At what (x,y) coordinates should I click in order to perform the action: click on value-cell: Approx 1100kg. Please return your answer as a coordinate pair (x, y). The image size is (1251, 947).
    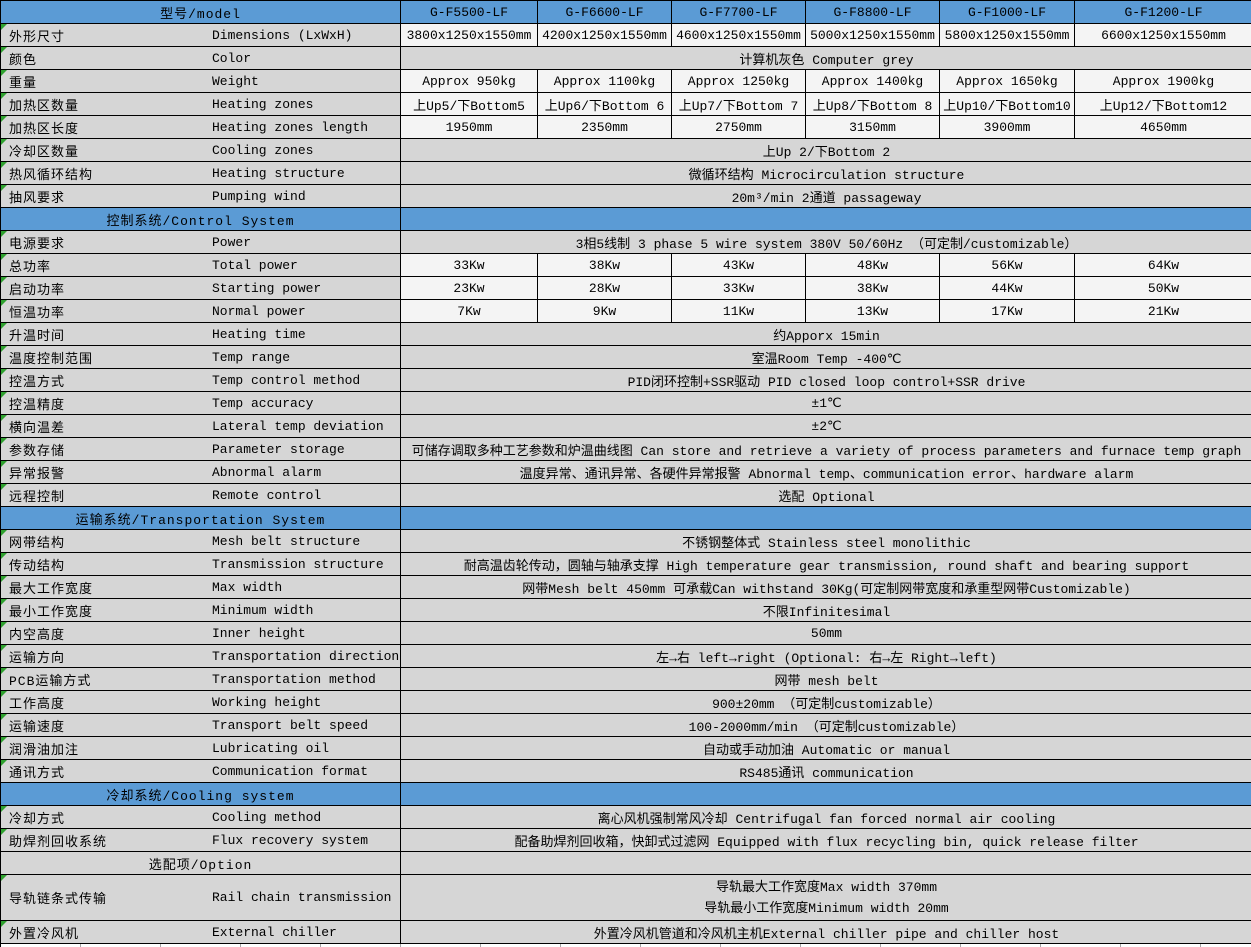
    Looking at the image, I should click on (604, 81).